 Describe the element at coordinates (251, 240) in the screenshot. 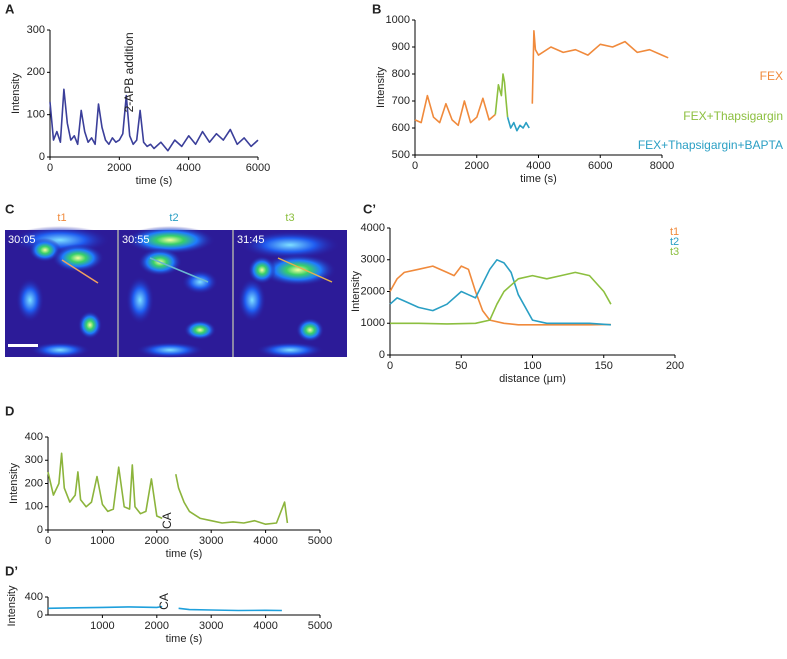

I see `image-time: 31:45` at that location.